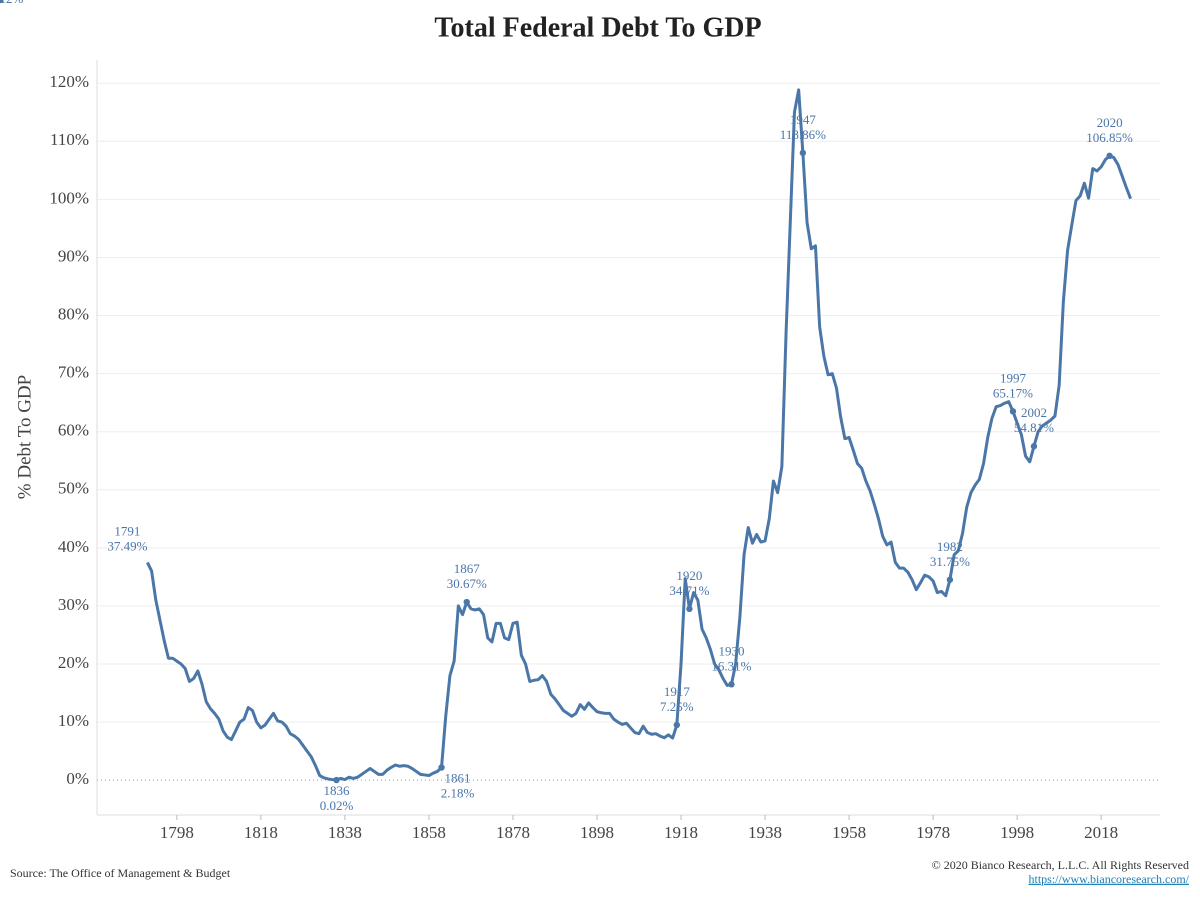  I want to click on annotation-value: 7.25%, so click(677, 706).